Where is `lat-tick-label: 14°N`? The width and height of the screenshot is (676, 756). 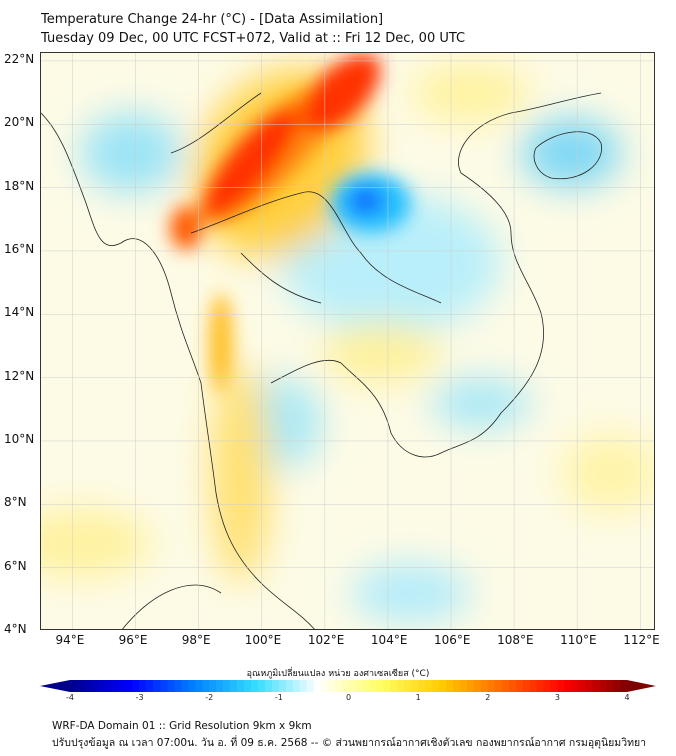 lat-tick-label: 14°N is located at coordinates (19, 312).